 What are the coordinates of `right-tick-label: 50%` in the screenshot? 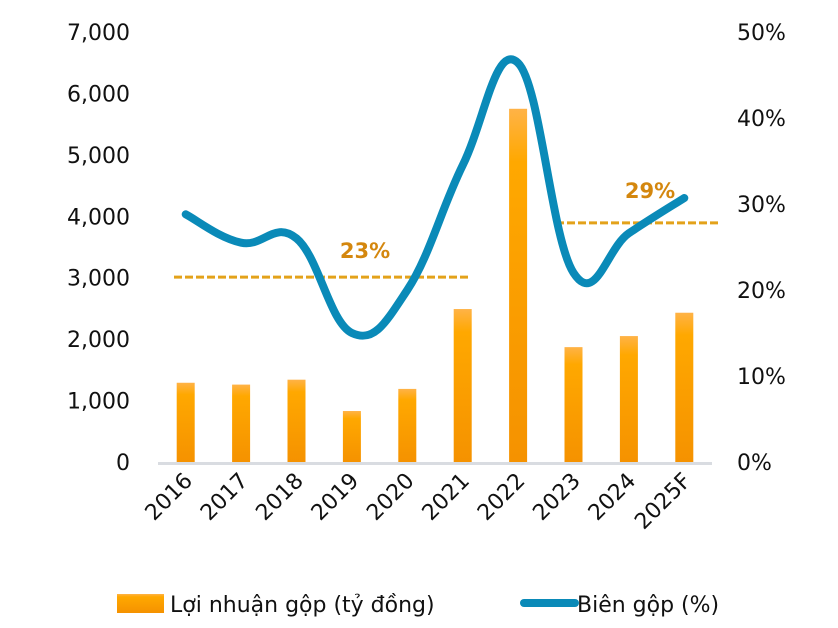 It's located at (761, 33).